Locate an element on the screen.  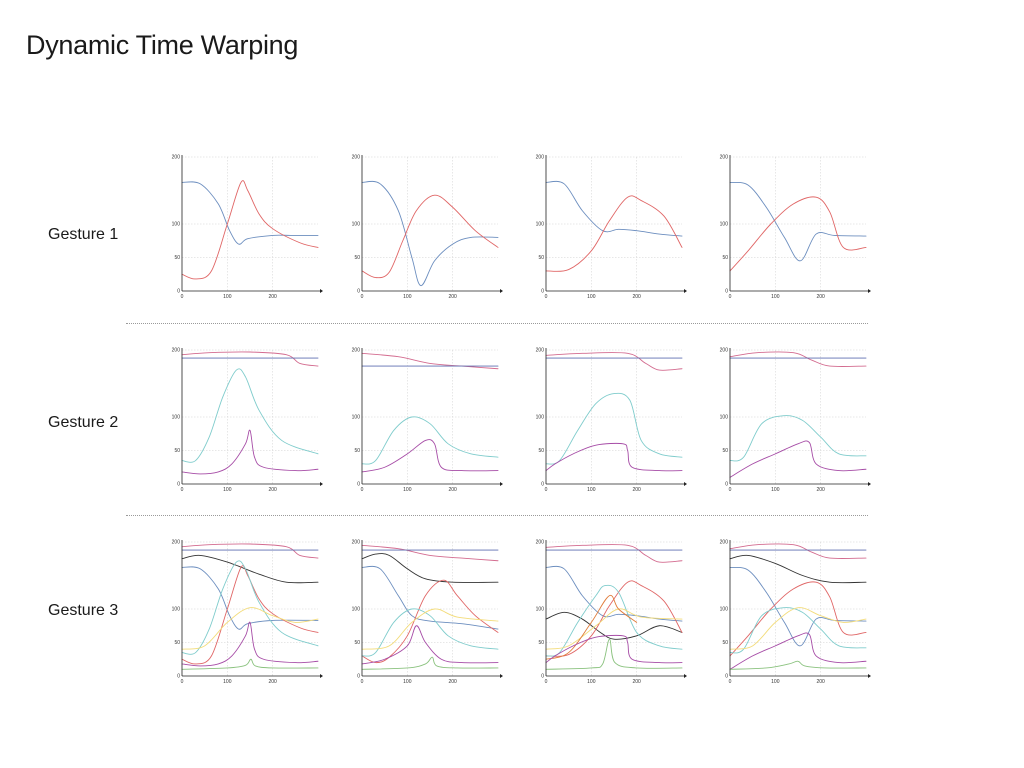
chart-3-4: 0 100 200 0 50 100 200 is located at coordinates (795, 612).